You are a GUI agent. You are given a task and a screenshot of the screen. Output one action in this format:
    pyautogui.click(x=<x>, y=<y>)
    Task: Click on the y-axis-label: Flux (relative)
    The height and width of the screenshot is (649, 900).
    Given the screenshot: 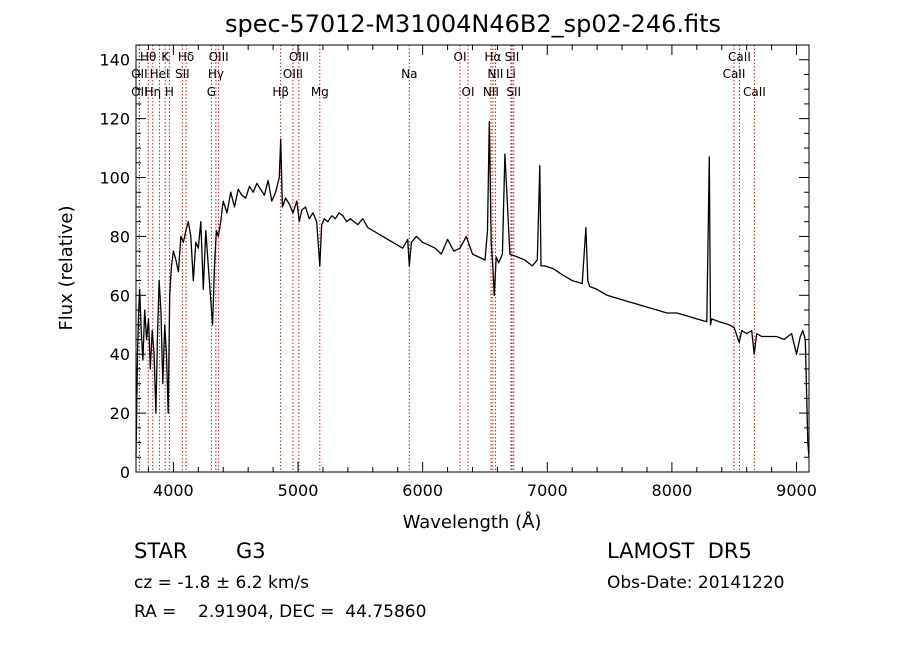 What is the action you would take?
    pyautogui.click(x=66, y=267)
    